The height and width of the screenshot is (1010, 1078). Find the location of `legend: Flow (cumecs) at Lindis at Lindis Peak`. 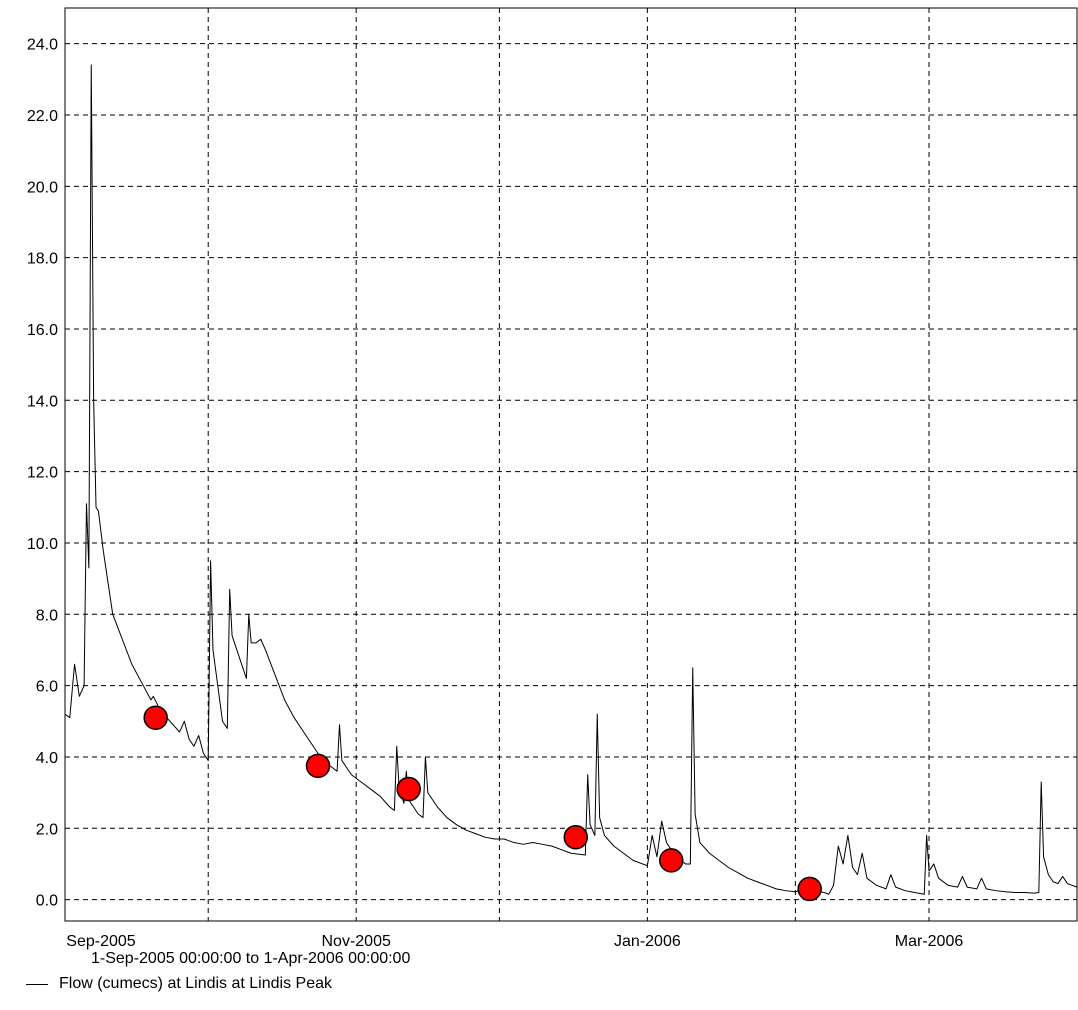

legend: Flow (cumecs) at Lindis at Lindis Peak is located at coordinates (179, 984).